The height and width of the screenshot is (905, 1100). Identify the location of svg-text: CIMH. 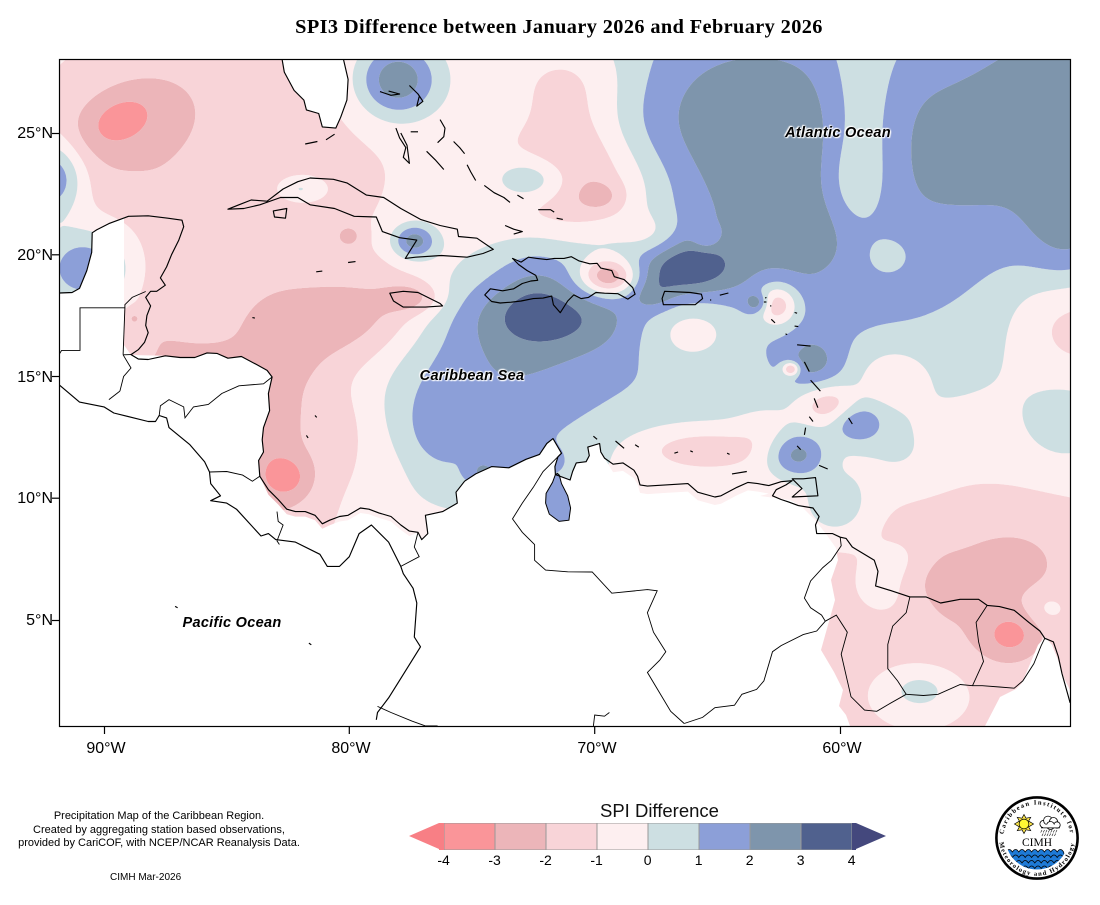
(1037, 843).